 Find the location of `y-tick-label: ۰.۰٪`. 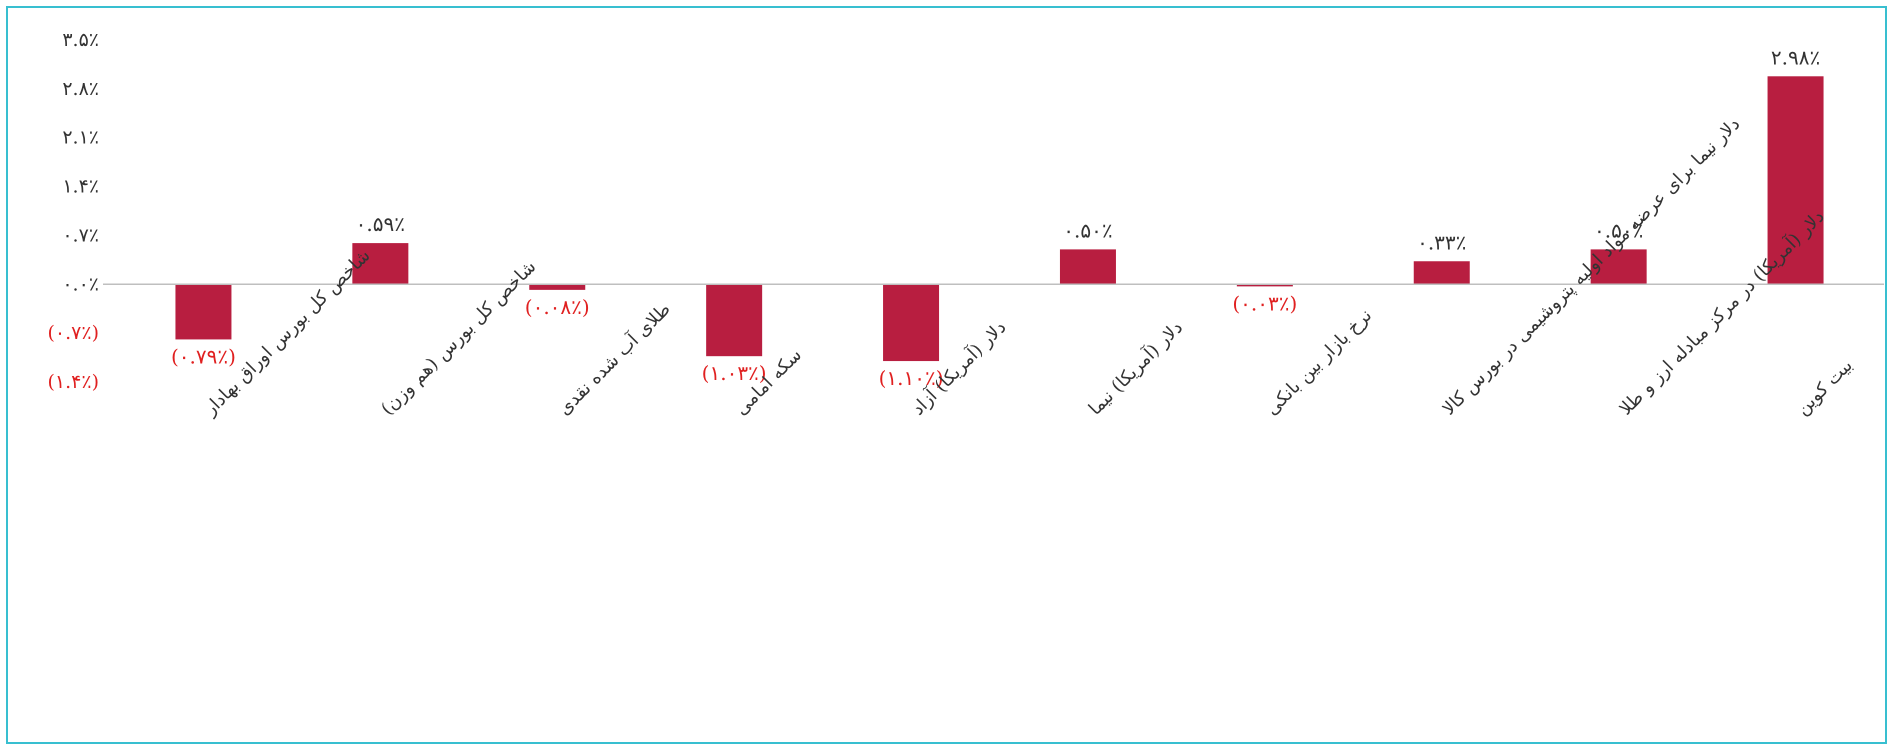

y-tick-label: ۰.۰٪ is located at coordinates (80, 284).